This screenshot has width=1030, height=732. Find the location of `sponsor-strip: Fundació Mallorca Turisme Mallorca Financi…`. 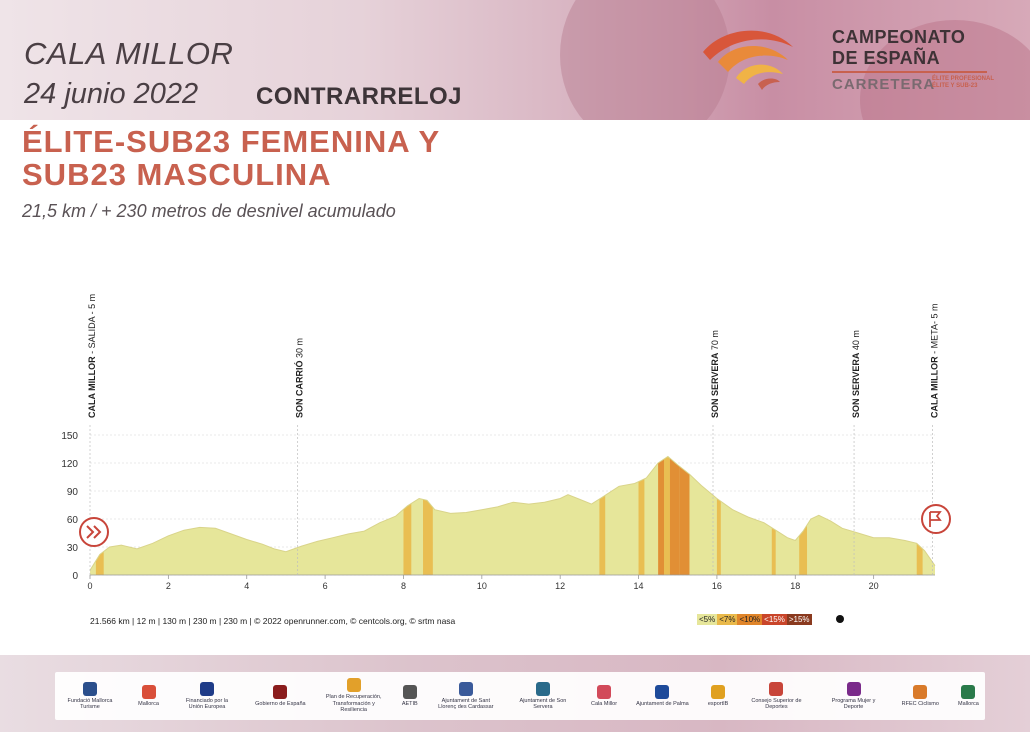

sponsor-strip: Fundació Mallorca Turisme Mallorca Financi… is located at coordinates (520, 696).